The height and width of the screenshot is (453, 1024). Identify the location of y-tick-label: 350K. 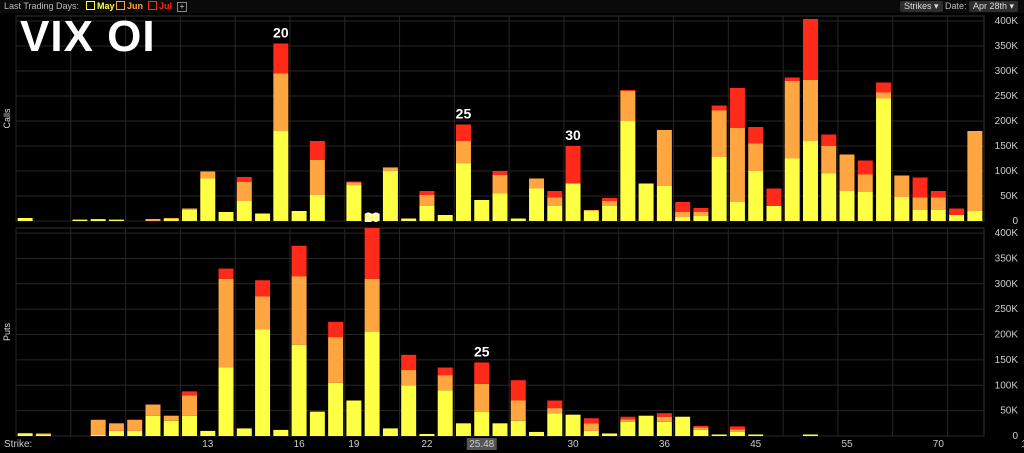
(1007, 258).